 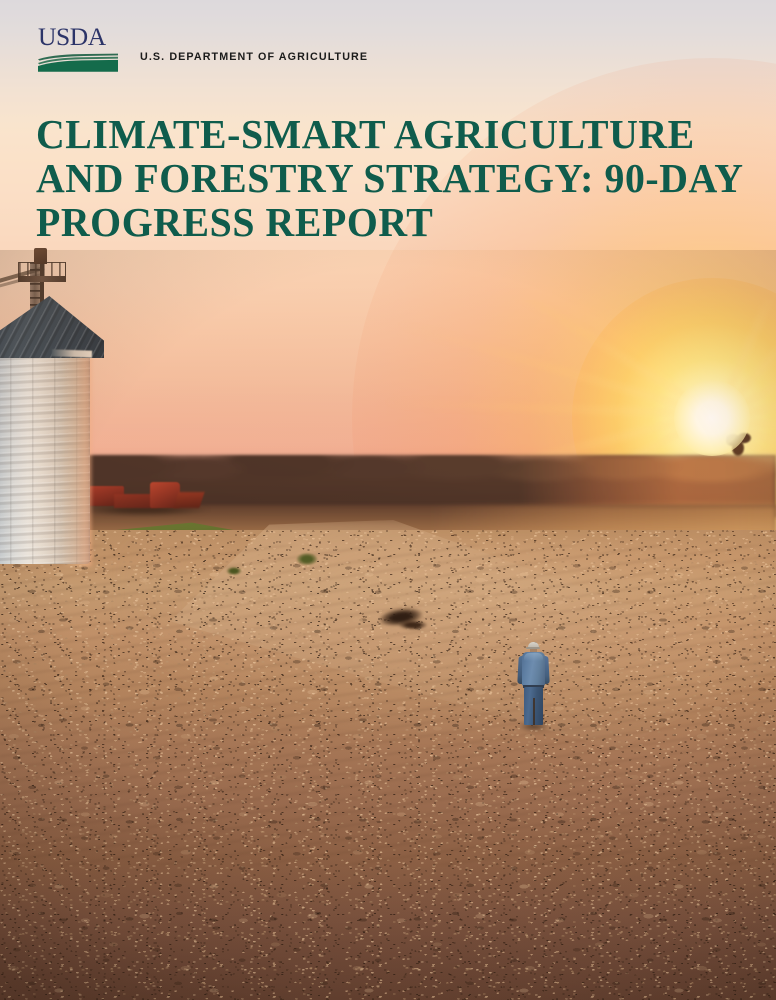 I want to click on silo-mast, so click(x=42, y=301).